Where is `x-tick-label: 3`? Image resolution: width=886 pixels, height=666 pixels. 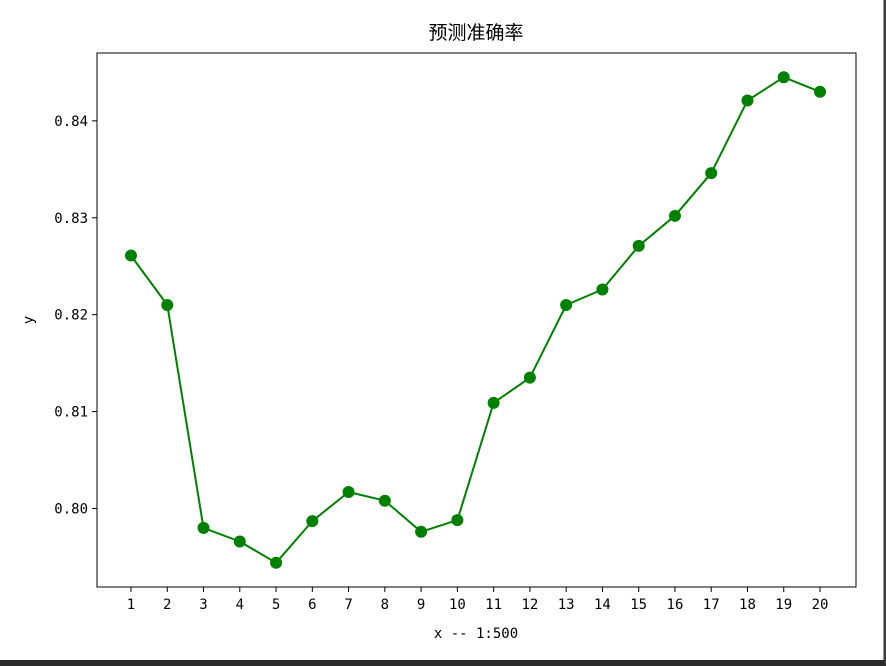 x-tick-label: 3 is located at coordinates (203, 605).